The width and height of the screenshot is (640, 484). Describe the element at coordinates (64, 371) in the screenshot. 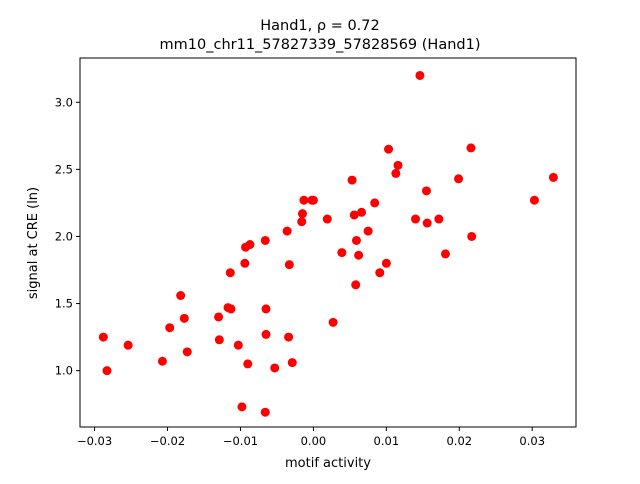

I see `y-tick-label: 1.0` at that location.